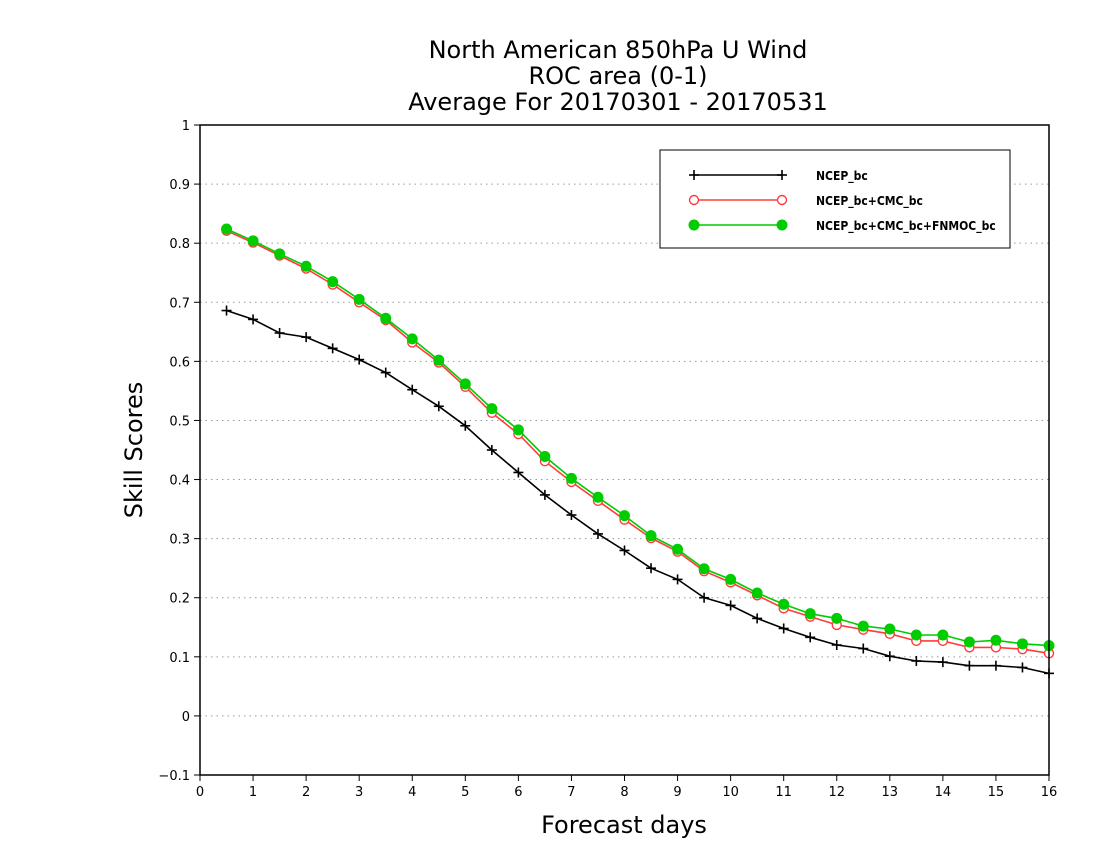  Describe the element at coordinates (179, 481) in the screenshot. I see `y-tick-label: 0.4` at that location.